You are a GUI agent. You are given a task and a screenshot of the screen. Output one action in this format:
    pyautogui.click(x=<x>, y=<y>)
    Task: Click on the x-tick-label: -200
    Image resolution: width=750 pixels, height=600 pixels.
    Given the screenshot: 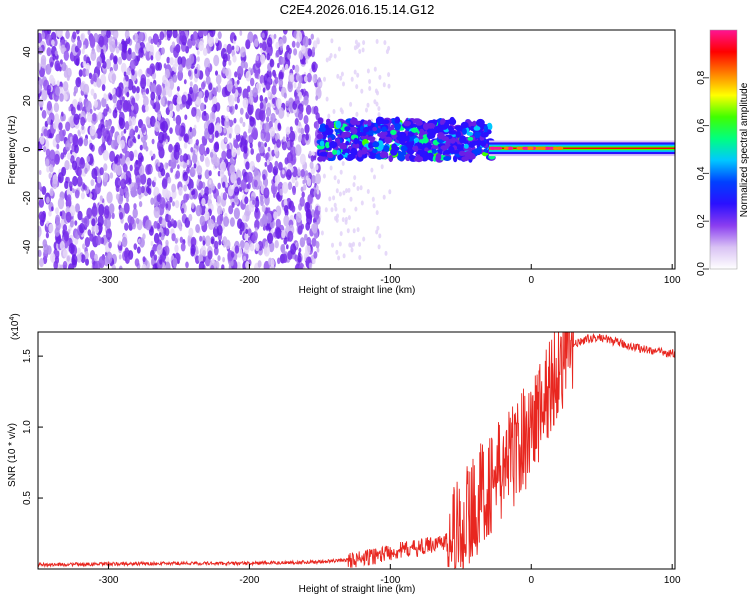 What is the action you would take?
    pyautogui.click(x=249, y=280)
    